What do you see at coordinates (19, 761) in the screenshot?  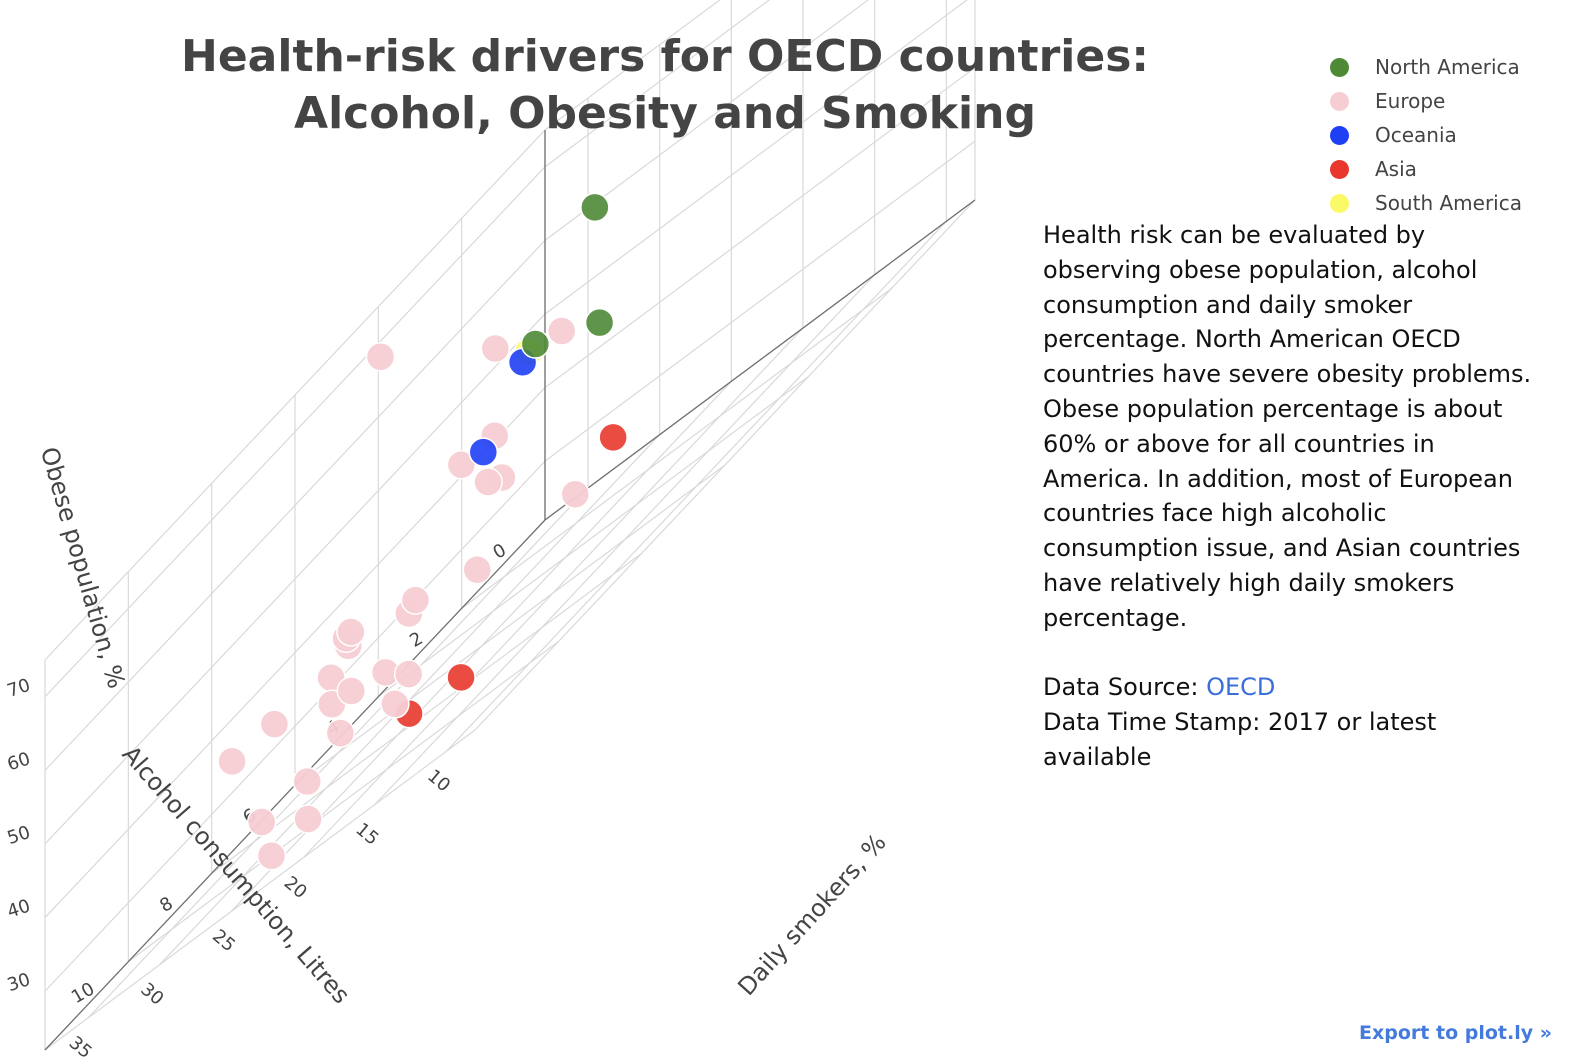 I see `z-tick-label: 60` at bounding box center [19, 761].